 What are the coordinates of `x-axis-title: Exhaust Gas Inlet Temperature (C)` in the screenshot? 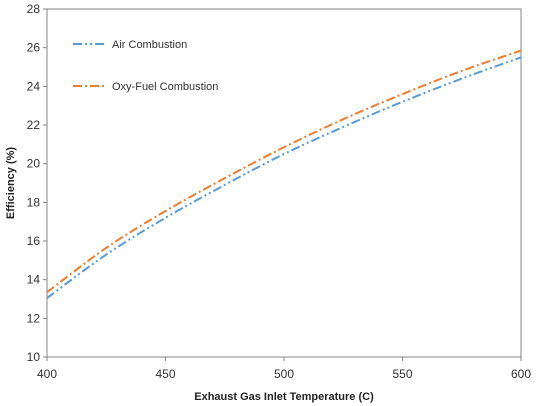 It's located at (284, 397).